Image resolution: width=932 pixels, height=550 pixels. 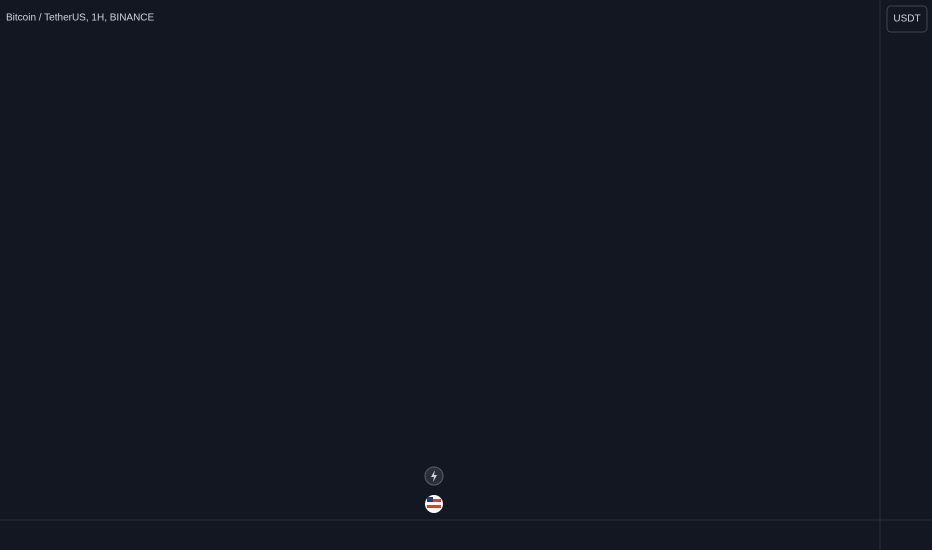 I want to click on currency-button, so click(x=907, y=19).